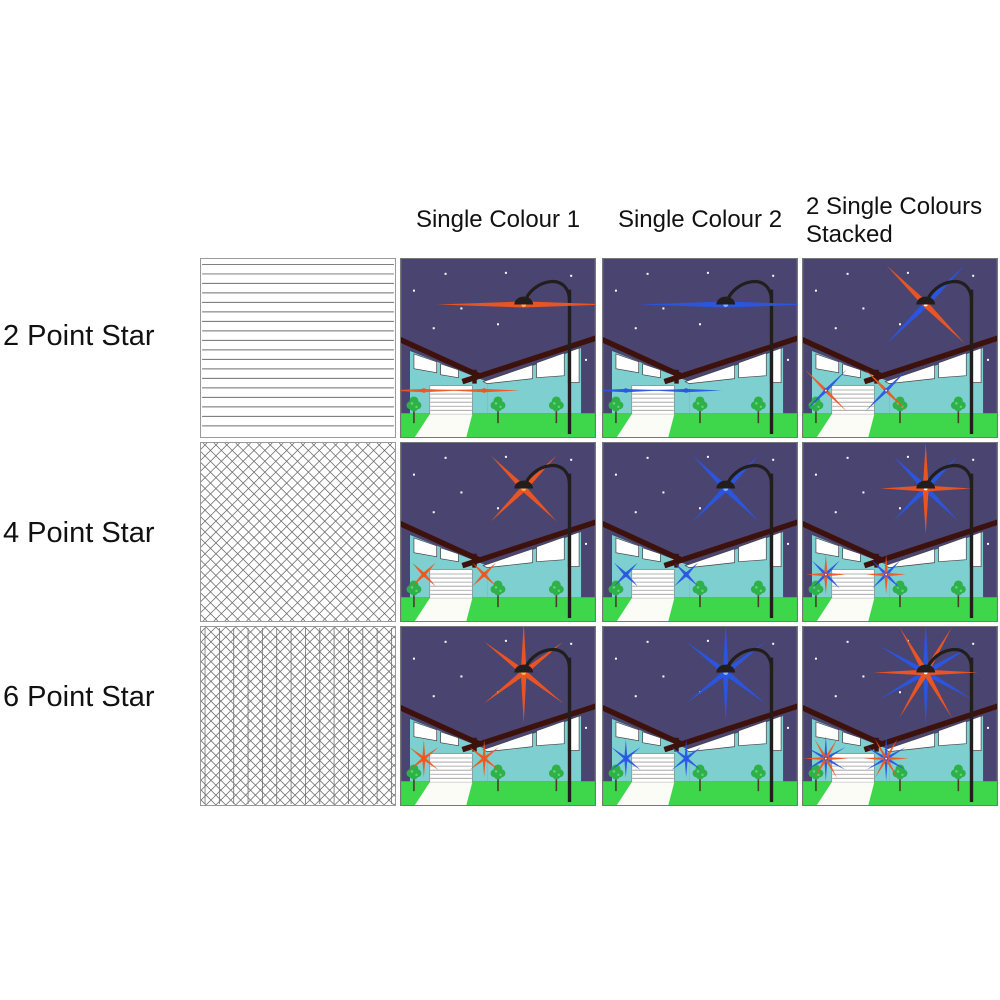 The width and height of the screenshot is (1000, 1000). What do you see at coordinates (700, 219) in the screenshot?
I see `column-header-single-colour-2: Single Colour 2` at bounding box center [700, 219].